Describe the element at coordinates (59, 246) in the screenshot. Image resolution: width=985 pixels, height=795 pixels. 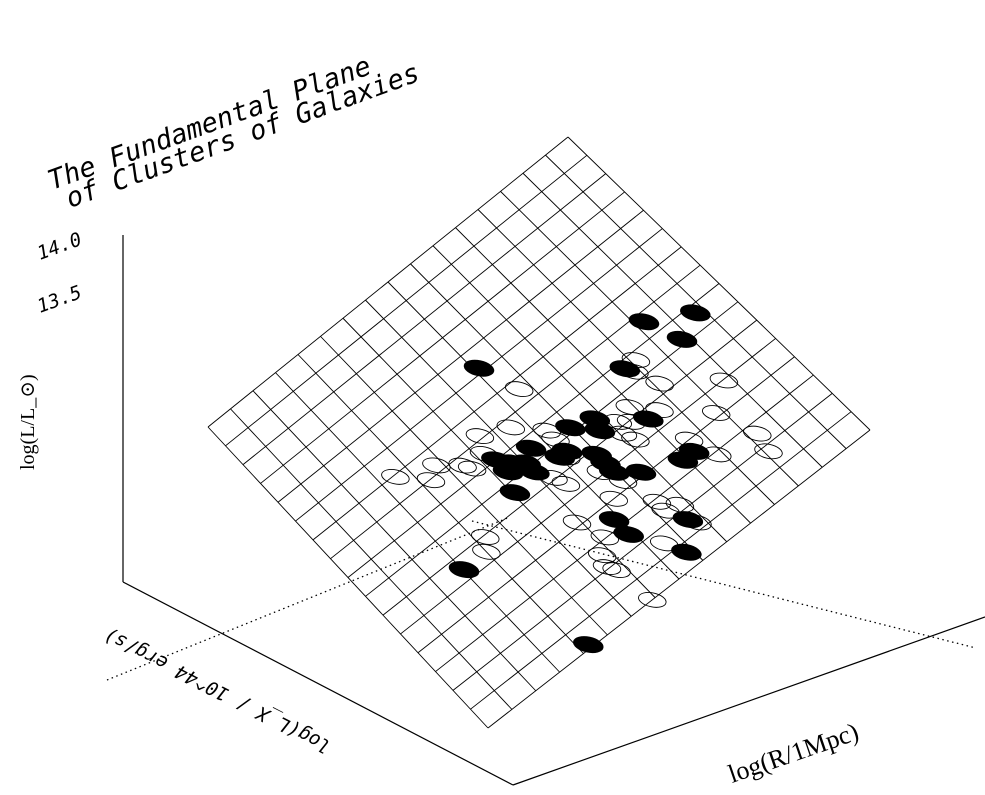
I see `z-tick-label-14.0: 14.0` at that location.